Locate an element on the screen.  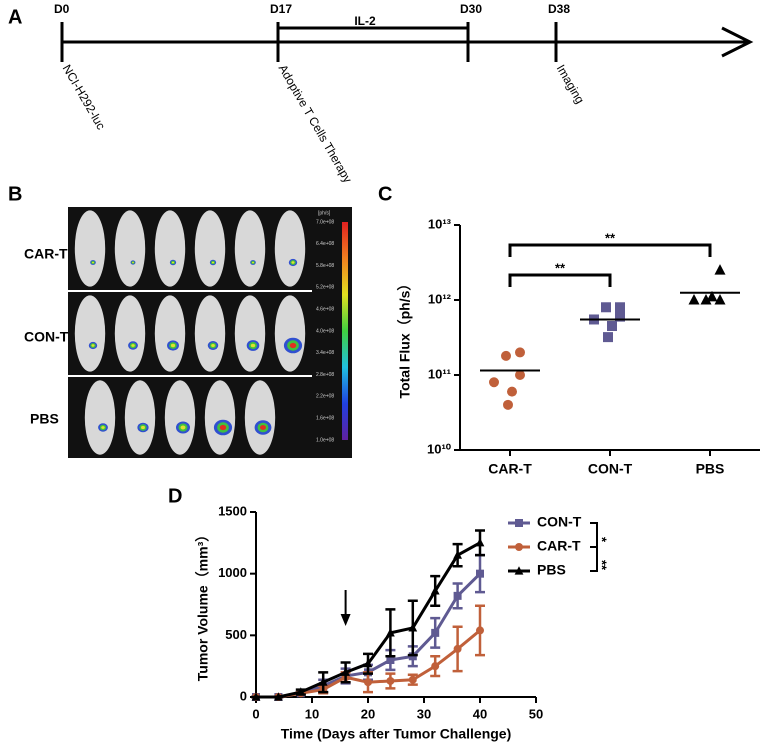
y-tick-label: 1500 is located at coordinates (232, 510).